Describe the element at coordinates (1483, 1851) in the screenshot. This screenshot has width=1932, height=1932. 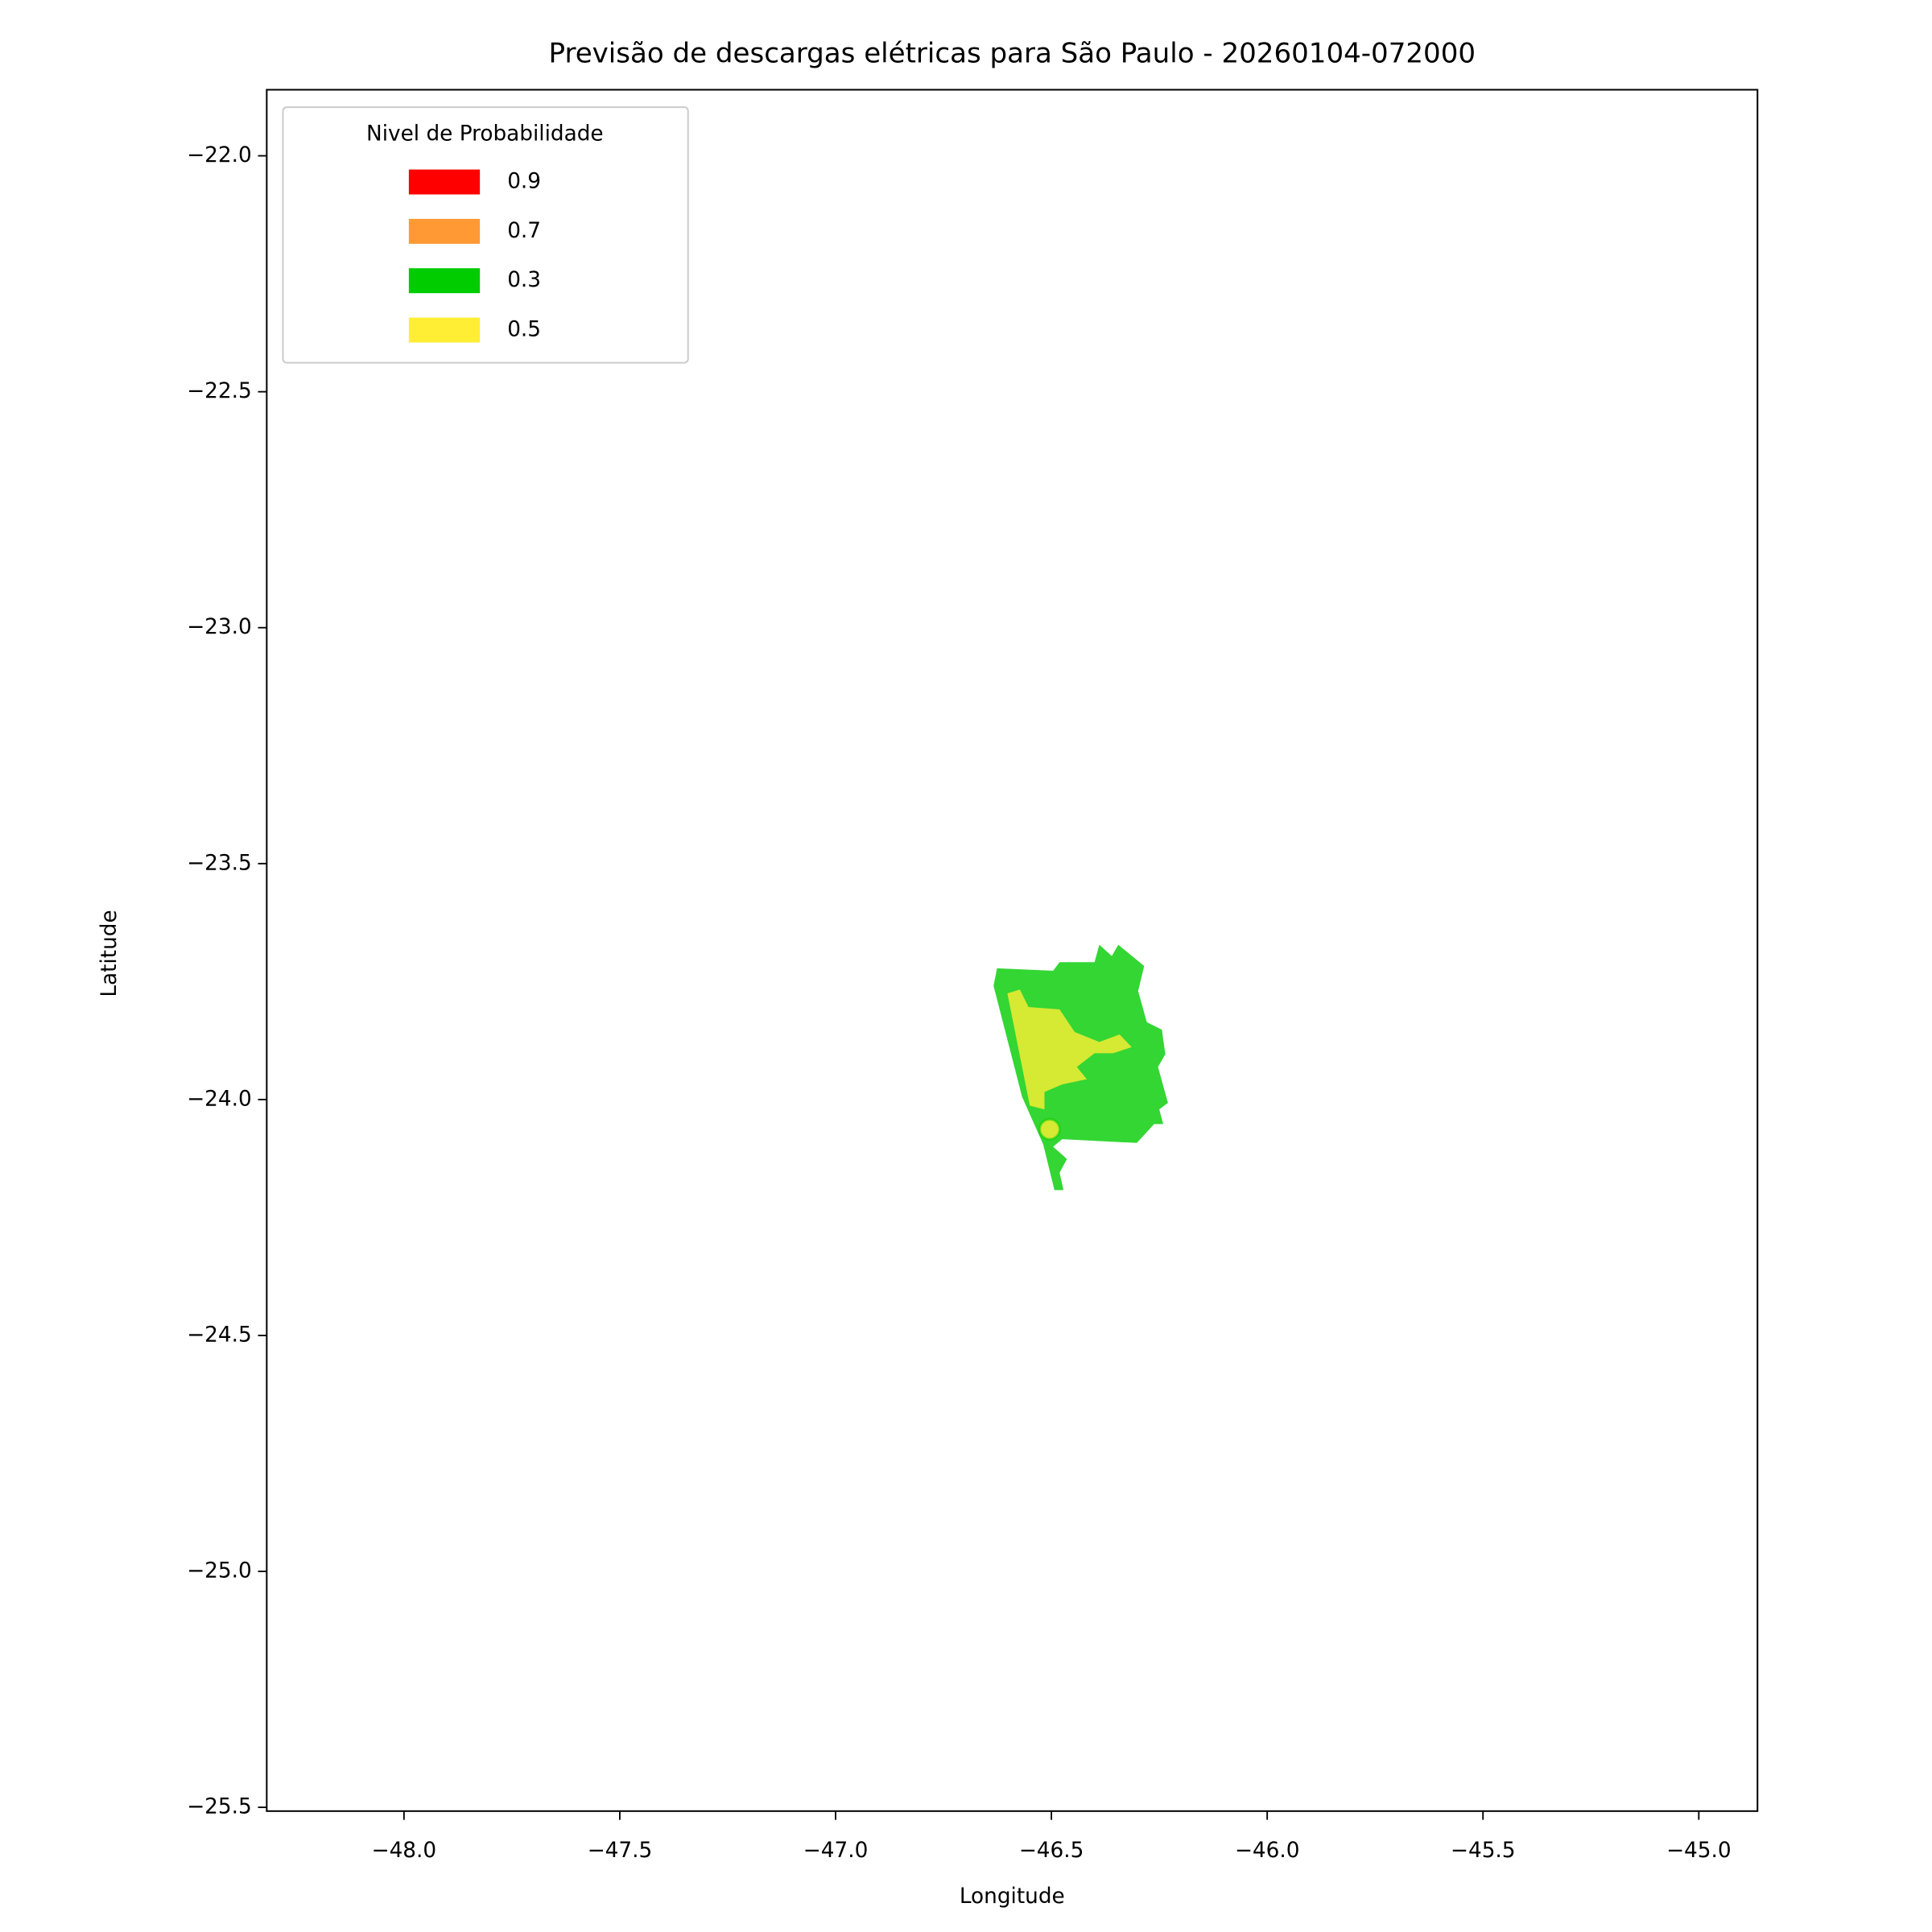
I see `x-tick-label: −45.5` at that location.